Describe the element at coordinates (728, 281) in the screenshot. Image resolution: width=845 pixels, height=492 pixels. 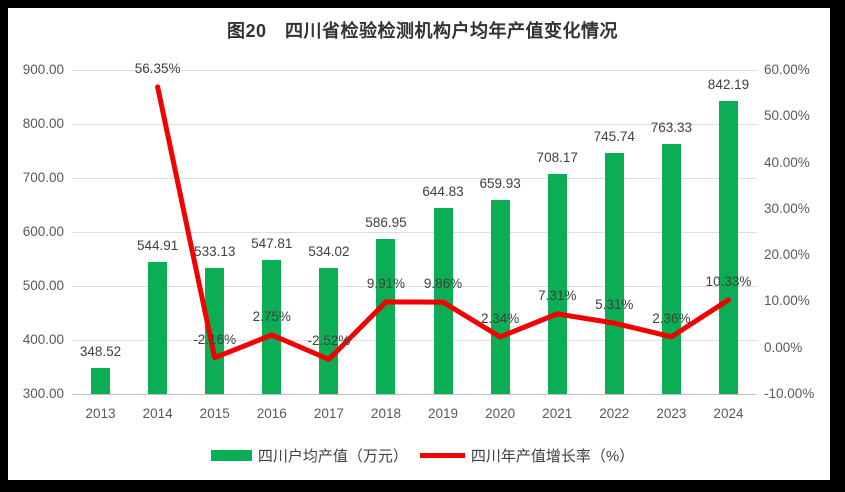
I see `line-value-label: 10.33%` at that location.